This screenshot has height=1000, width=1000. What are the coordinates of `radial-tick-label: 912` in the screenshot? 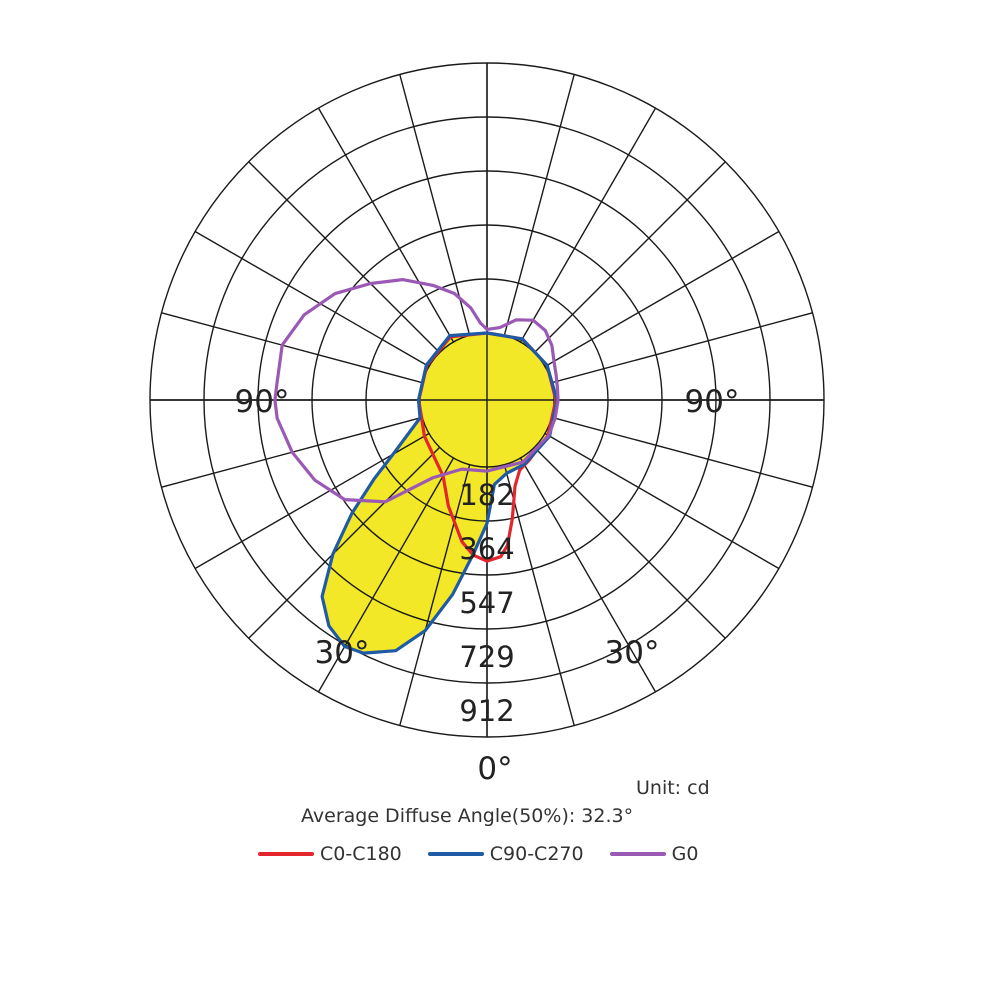 It's located at (486, 711).